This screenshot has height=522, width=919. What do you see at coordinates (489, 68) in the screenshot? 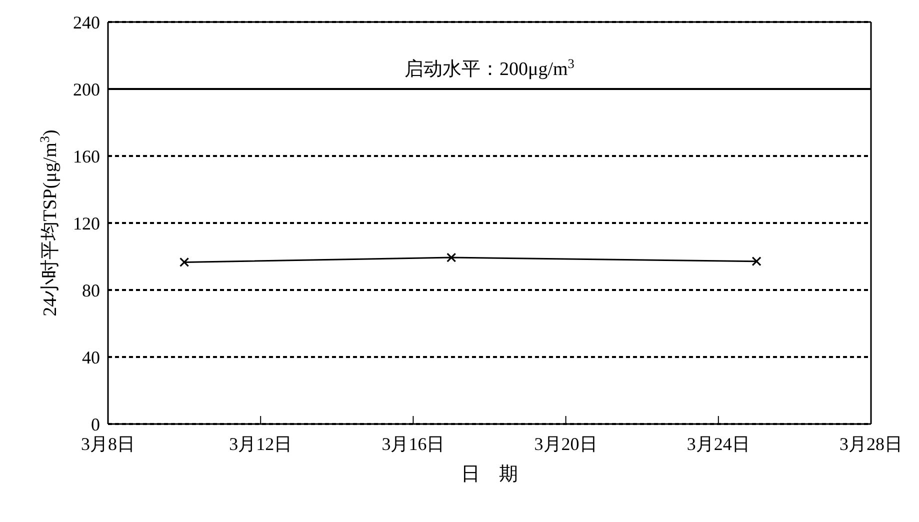
I see `ref-line-label: 启动水平：200μg/m$^{3}$` at bounding box center [489, 68].